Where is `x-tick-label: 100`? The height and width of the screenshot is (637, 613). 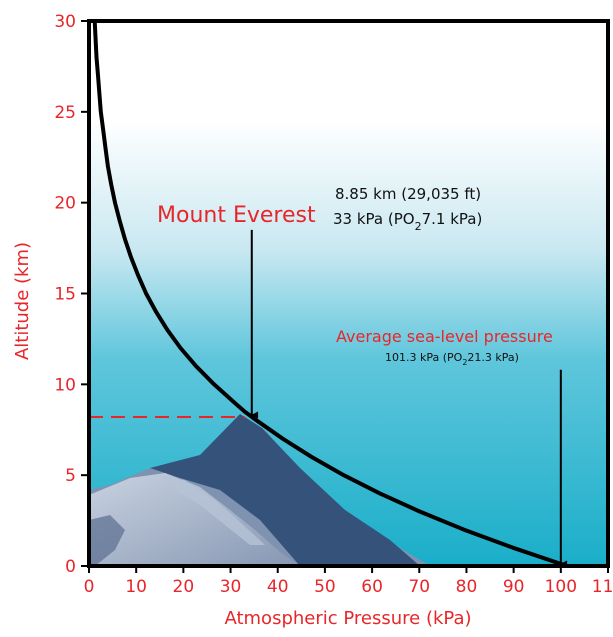
x-tick-label: 100 is located at coordinates (561, 587).